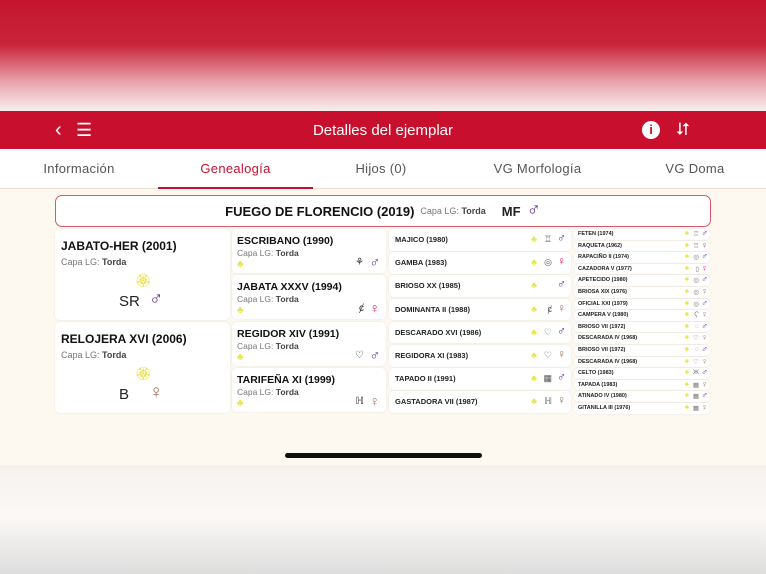 The image size is (766, 574). Describe the element at coordinates (480, 263) in the screenshot. I see `horse-card: GAMBA (1983) ♣ ◎ ♀` at that location.